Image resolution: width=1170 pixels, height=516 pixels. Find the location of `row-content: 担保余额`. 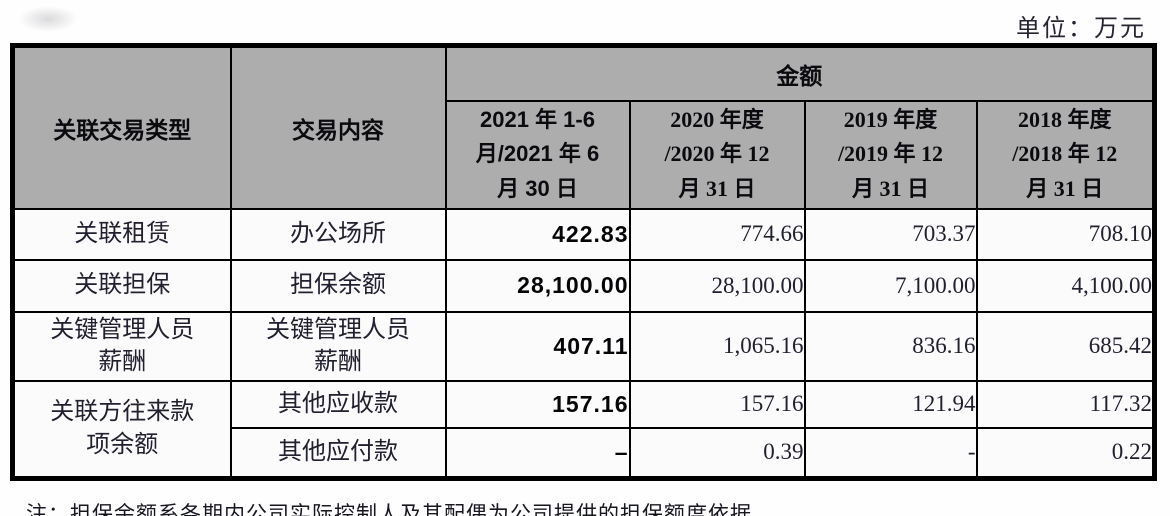

row-content: 担保余额 is located at coordinates (338, 285).